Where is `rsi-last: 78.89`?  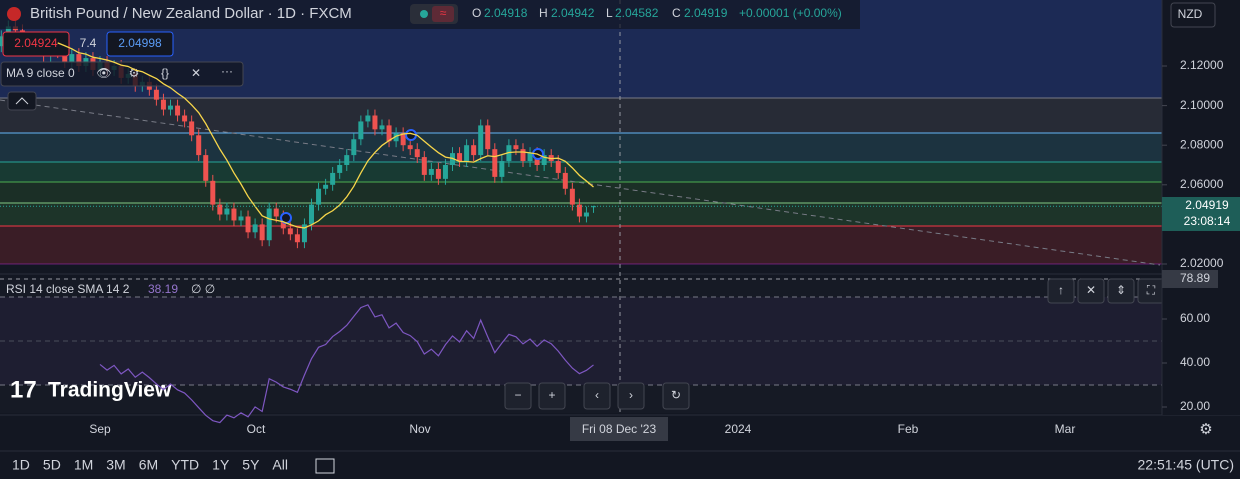
rsi-last: 78.89 is located at coordinates (1195, 278).